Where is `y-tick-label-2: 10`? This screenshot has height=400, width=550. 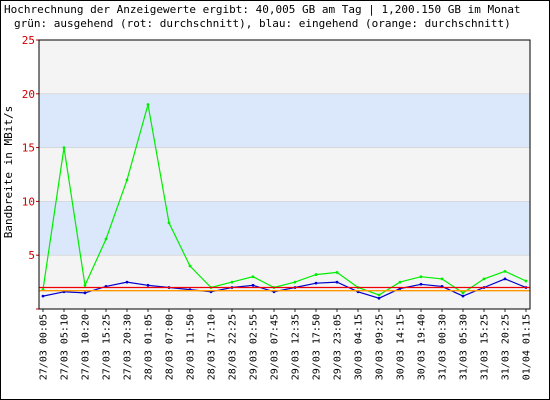
y-tick-label-2: 10 is located at coordinates (28, 201).